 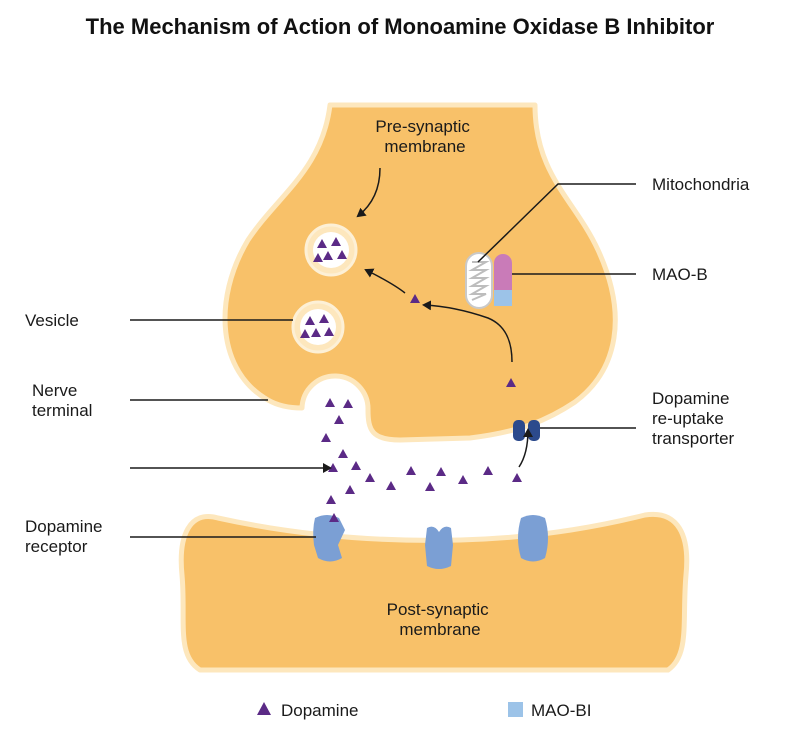 I want to click on post-synaptic-label: Post-synaptic membrane, so click(x=440, y=619).